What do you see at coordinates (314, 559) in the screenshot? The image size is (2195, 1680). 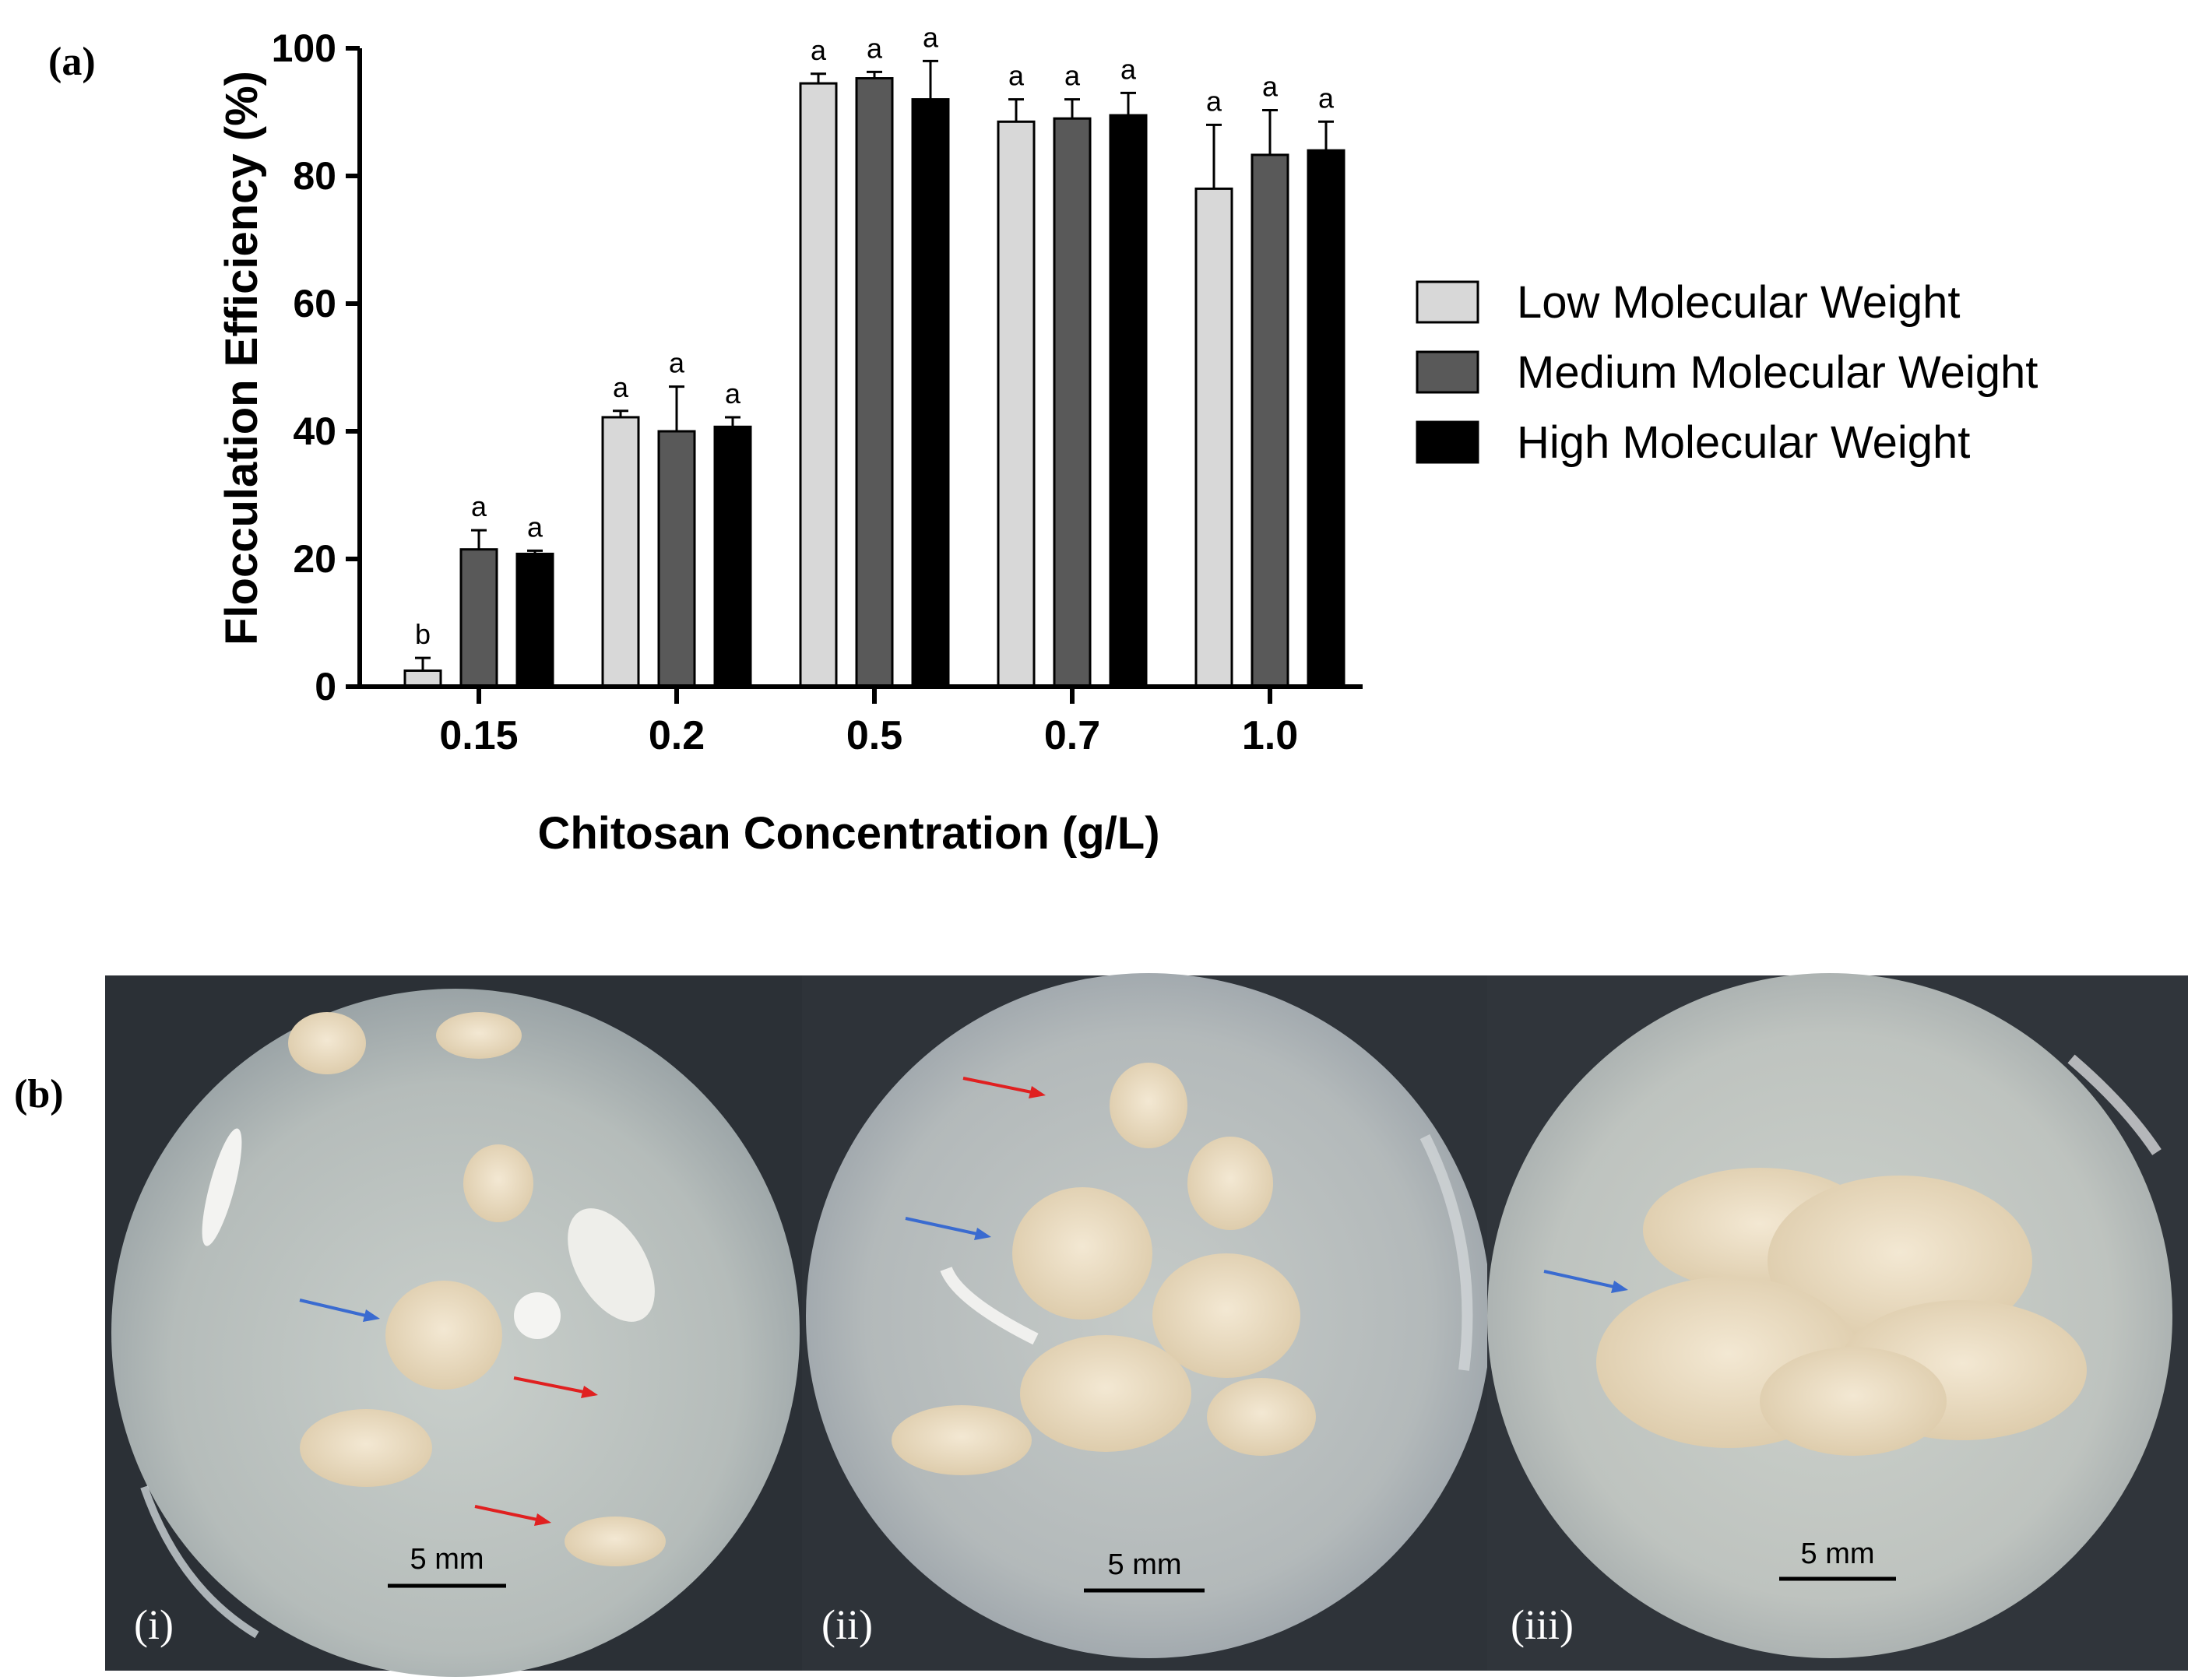 I see `y-tick-label: 20` at bounding box center [314, 559].